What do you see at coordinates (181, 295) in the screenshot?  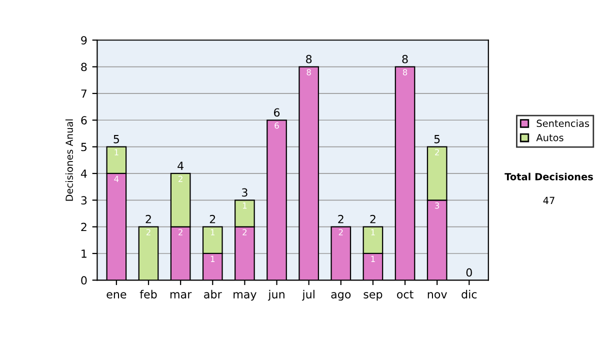 I see `x-tick-label: mar` at bounding box center [181, 295].